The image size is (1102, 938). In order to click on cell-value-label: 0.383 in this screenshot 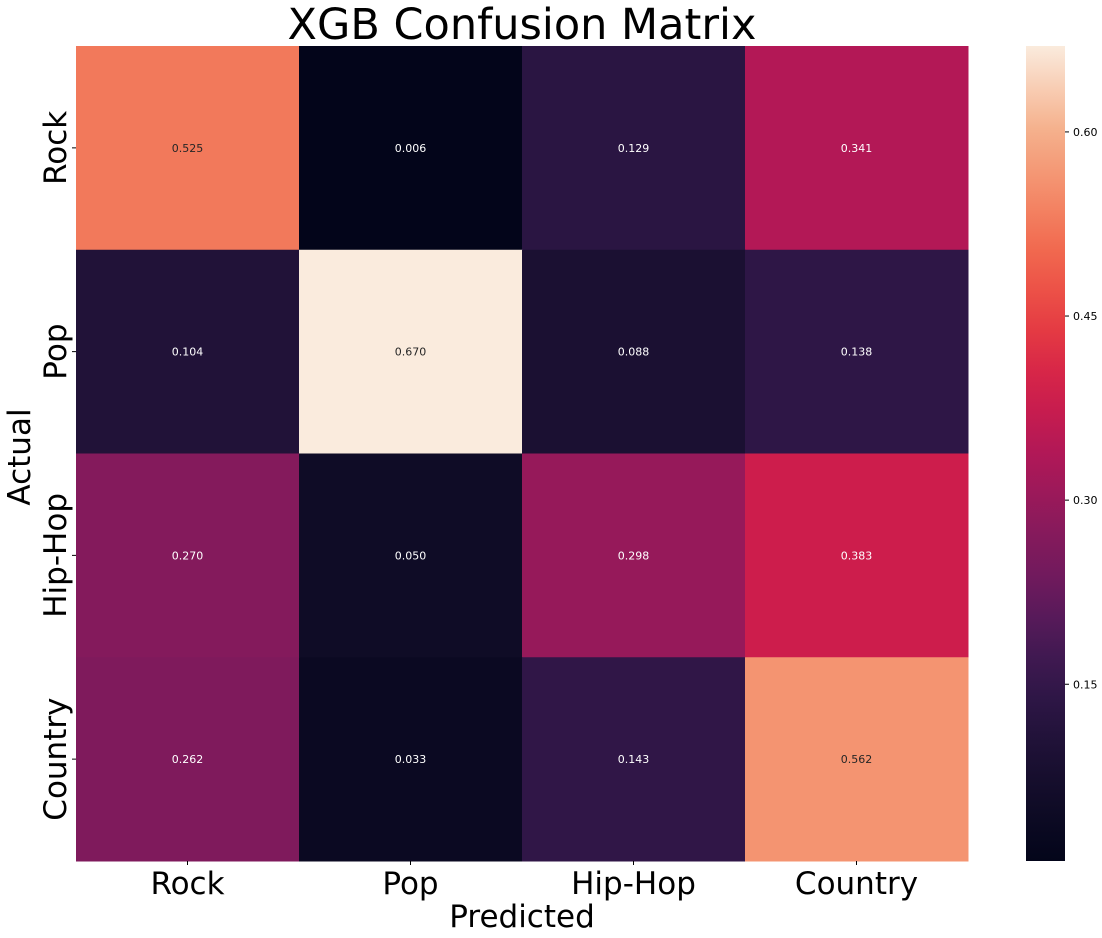, I will do `click(857, 555)`.